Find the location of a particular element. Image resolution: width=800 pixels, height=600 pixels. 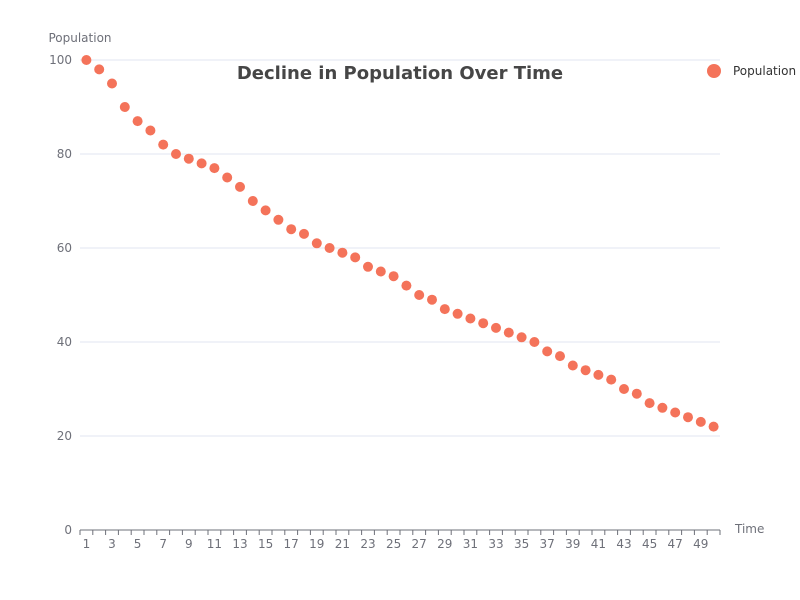

y-tick-label: 40 is located at coordinates (64, 342).